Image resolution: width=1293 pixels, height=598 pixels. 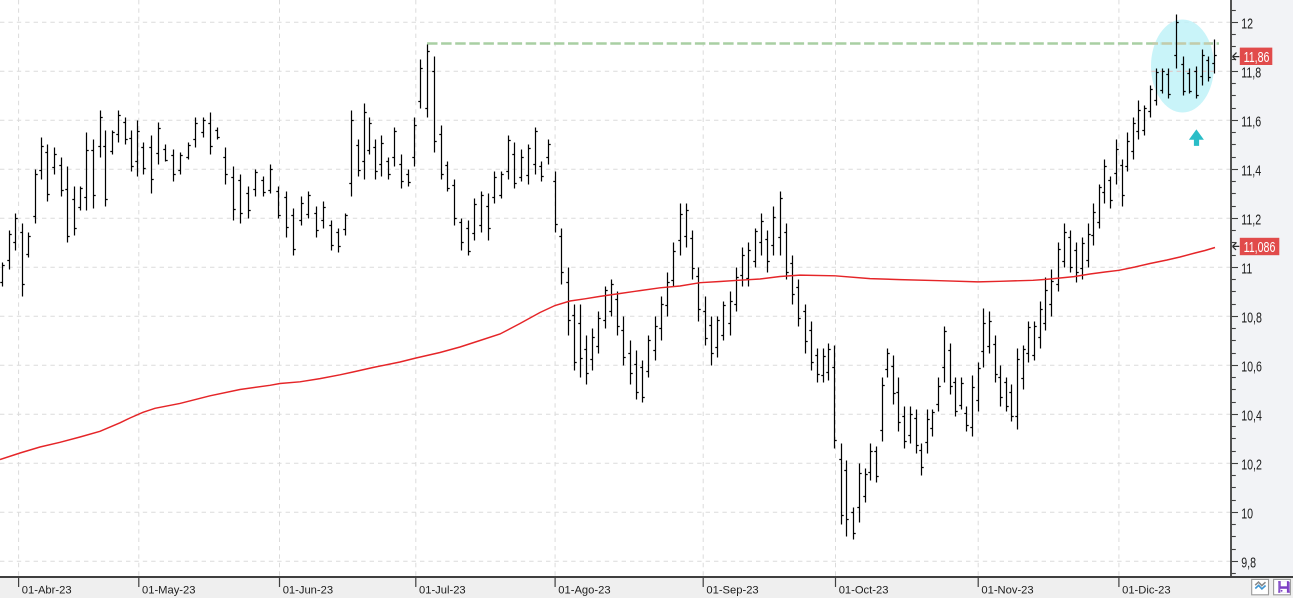 What do you see at coordinates (47, 590) in the screenshot?
I see `svg-text: 01-Abr-23` at bounding box center [47, 590].